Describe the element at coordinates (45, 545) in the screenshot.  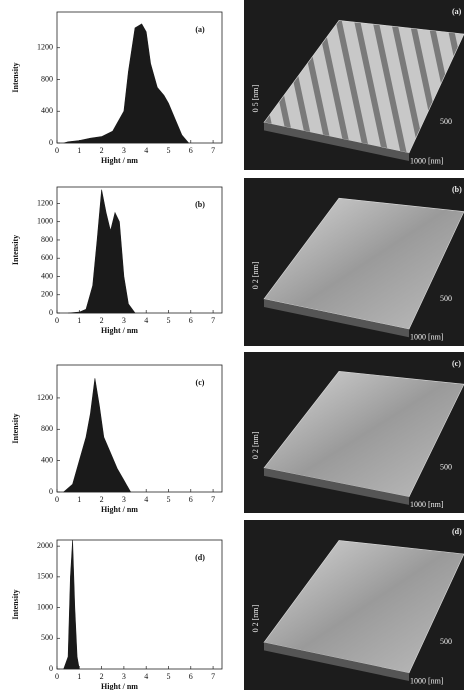
I see `y-tick-label: 2000` at that location.